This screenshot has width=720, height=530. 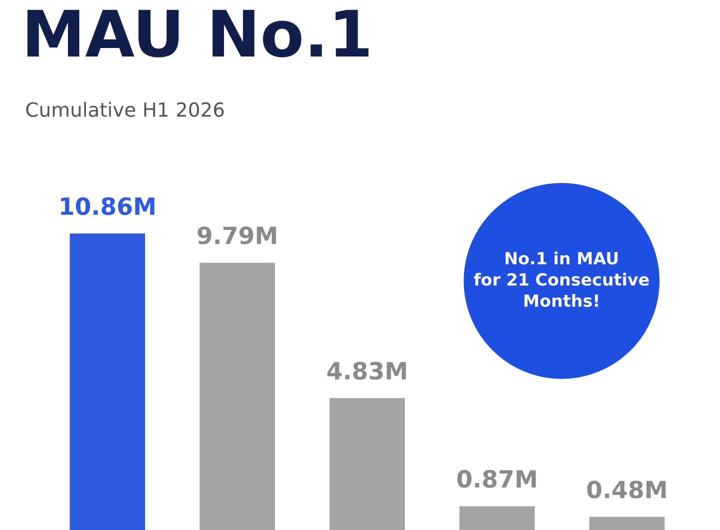 What do you see at coordinates (561, 279) in the screenshot?
I see `annotation: No.1 in MAU for 21 Consecutive Months!` at bounding box center [561, 279].